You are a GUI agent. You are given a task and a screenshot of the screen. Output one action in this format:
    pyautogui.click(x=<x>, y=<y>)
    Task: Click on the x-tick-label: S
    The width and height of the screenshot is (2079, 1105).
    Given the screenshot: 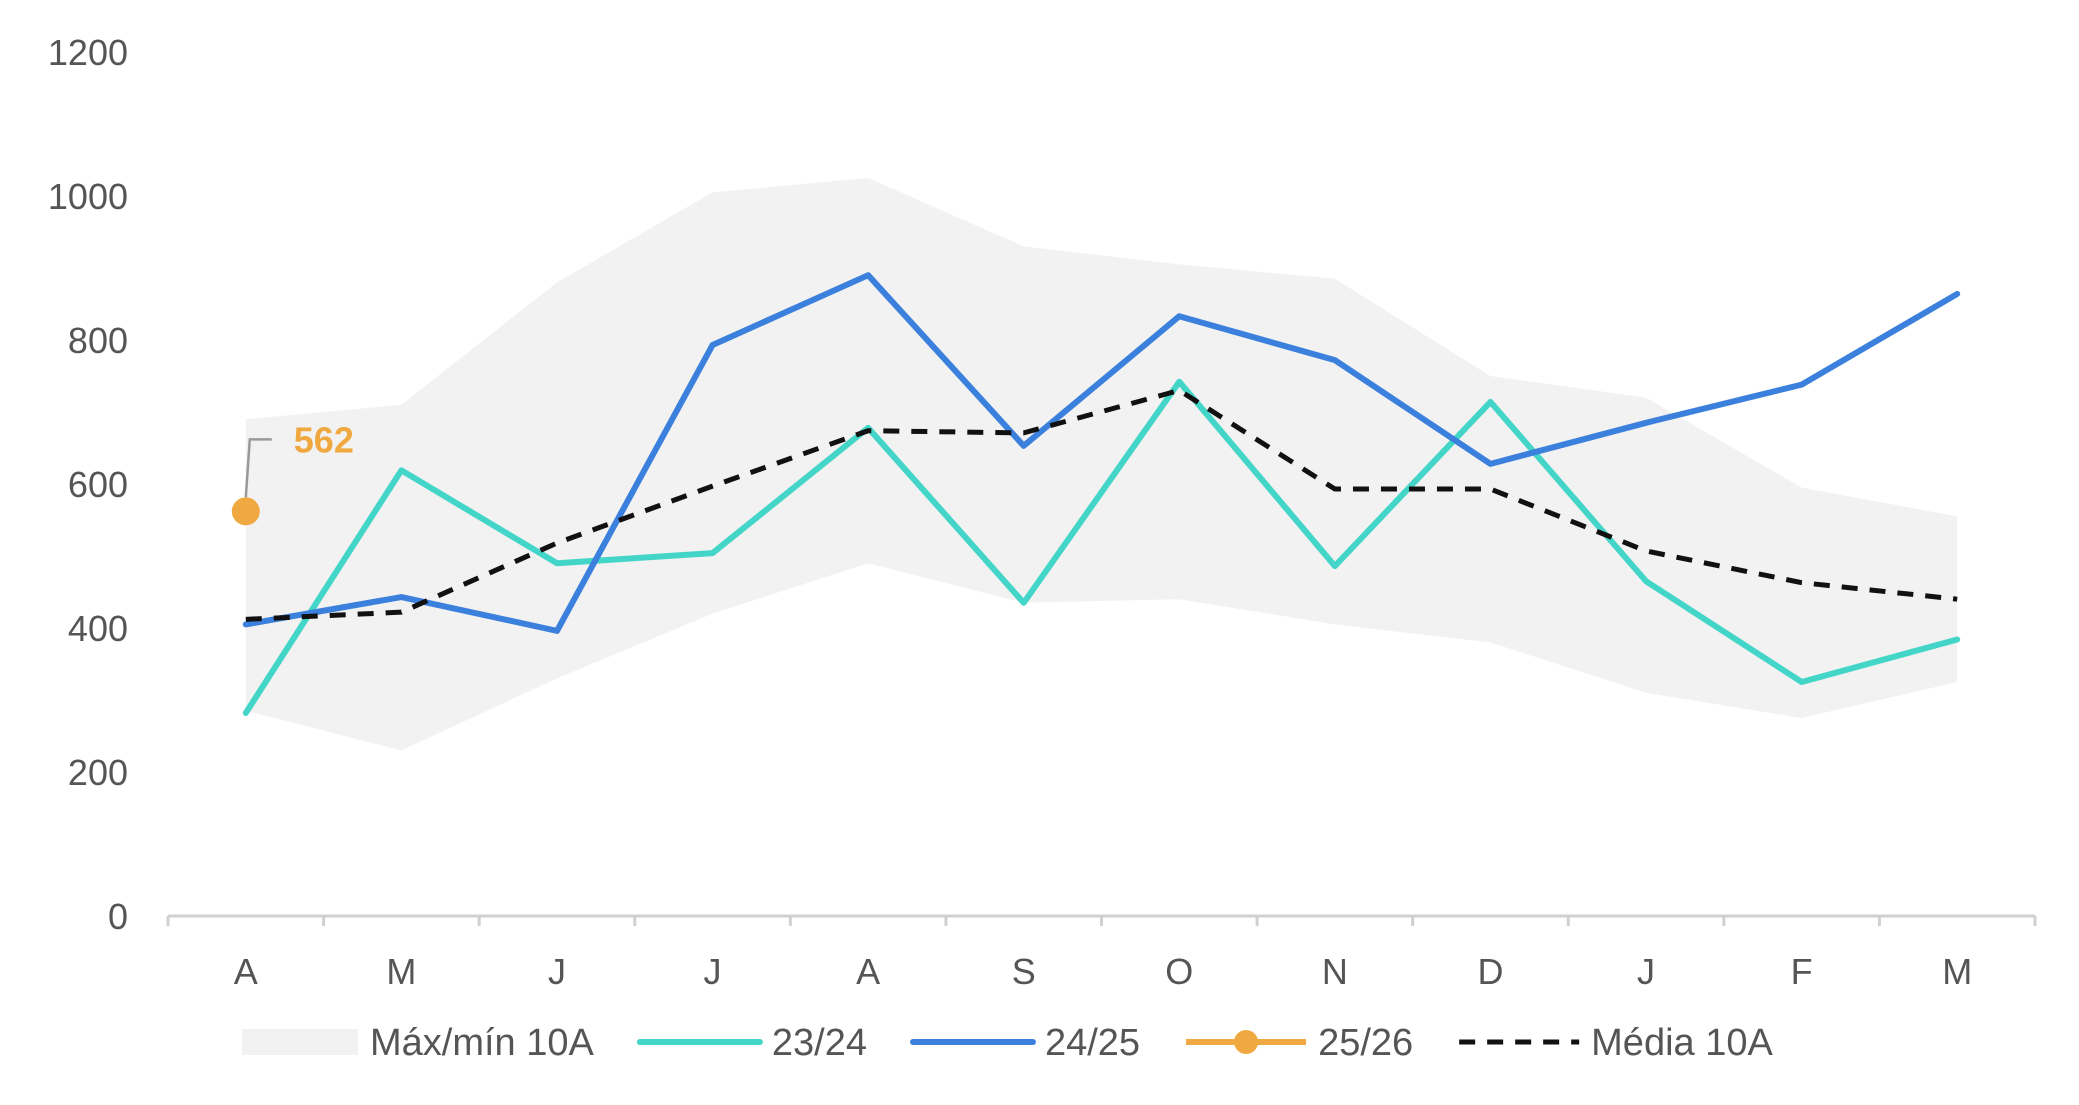 What is the action you would take?
    pyautogui.click(x=1024, y=971)
    